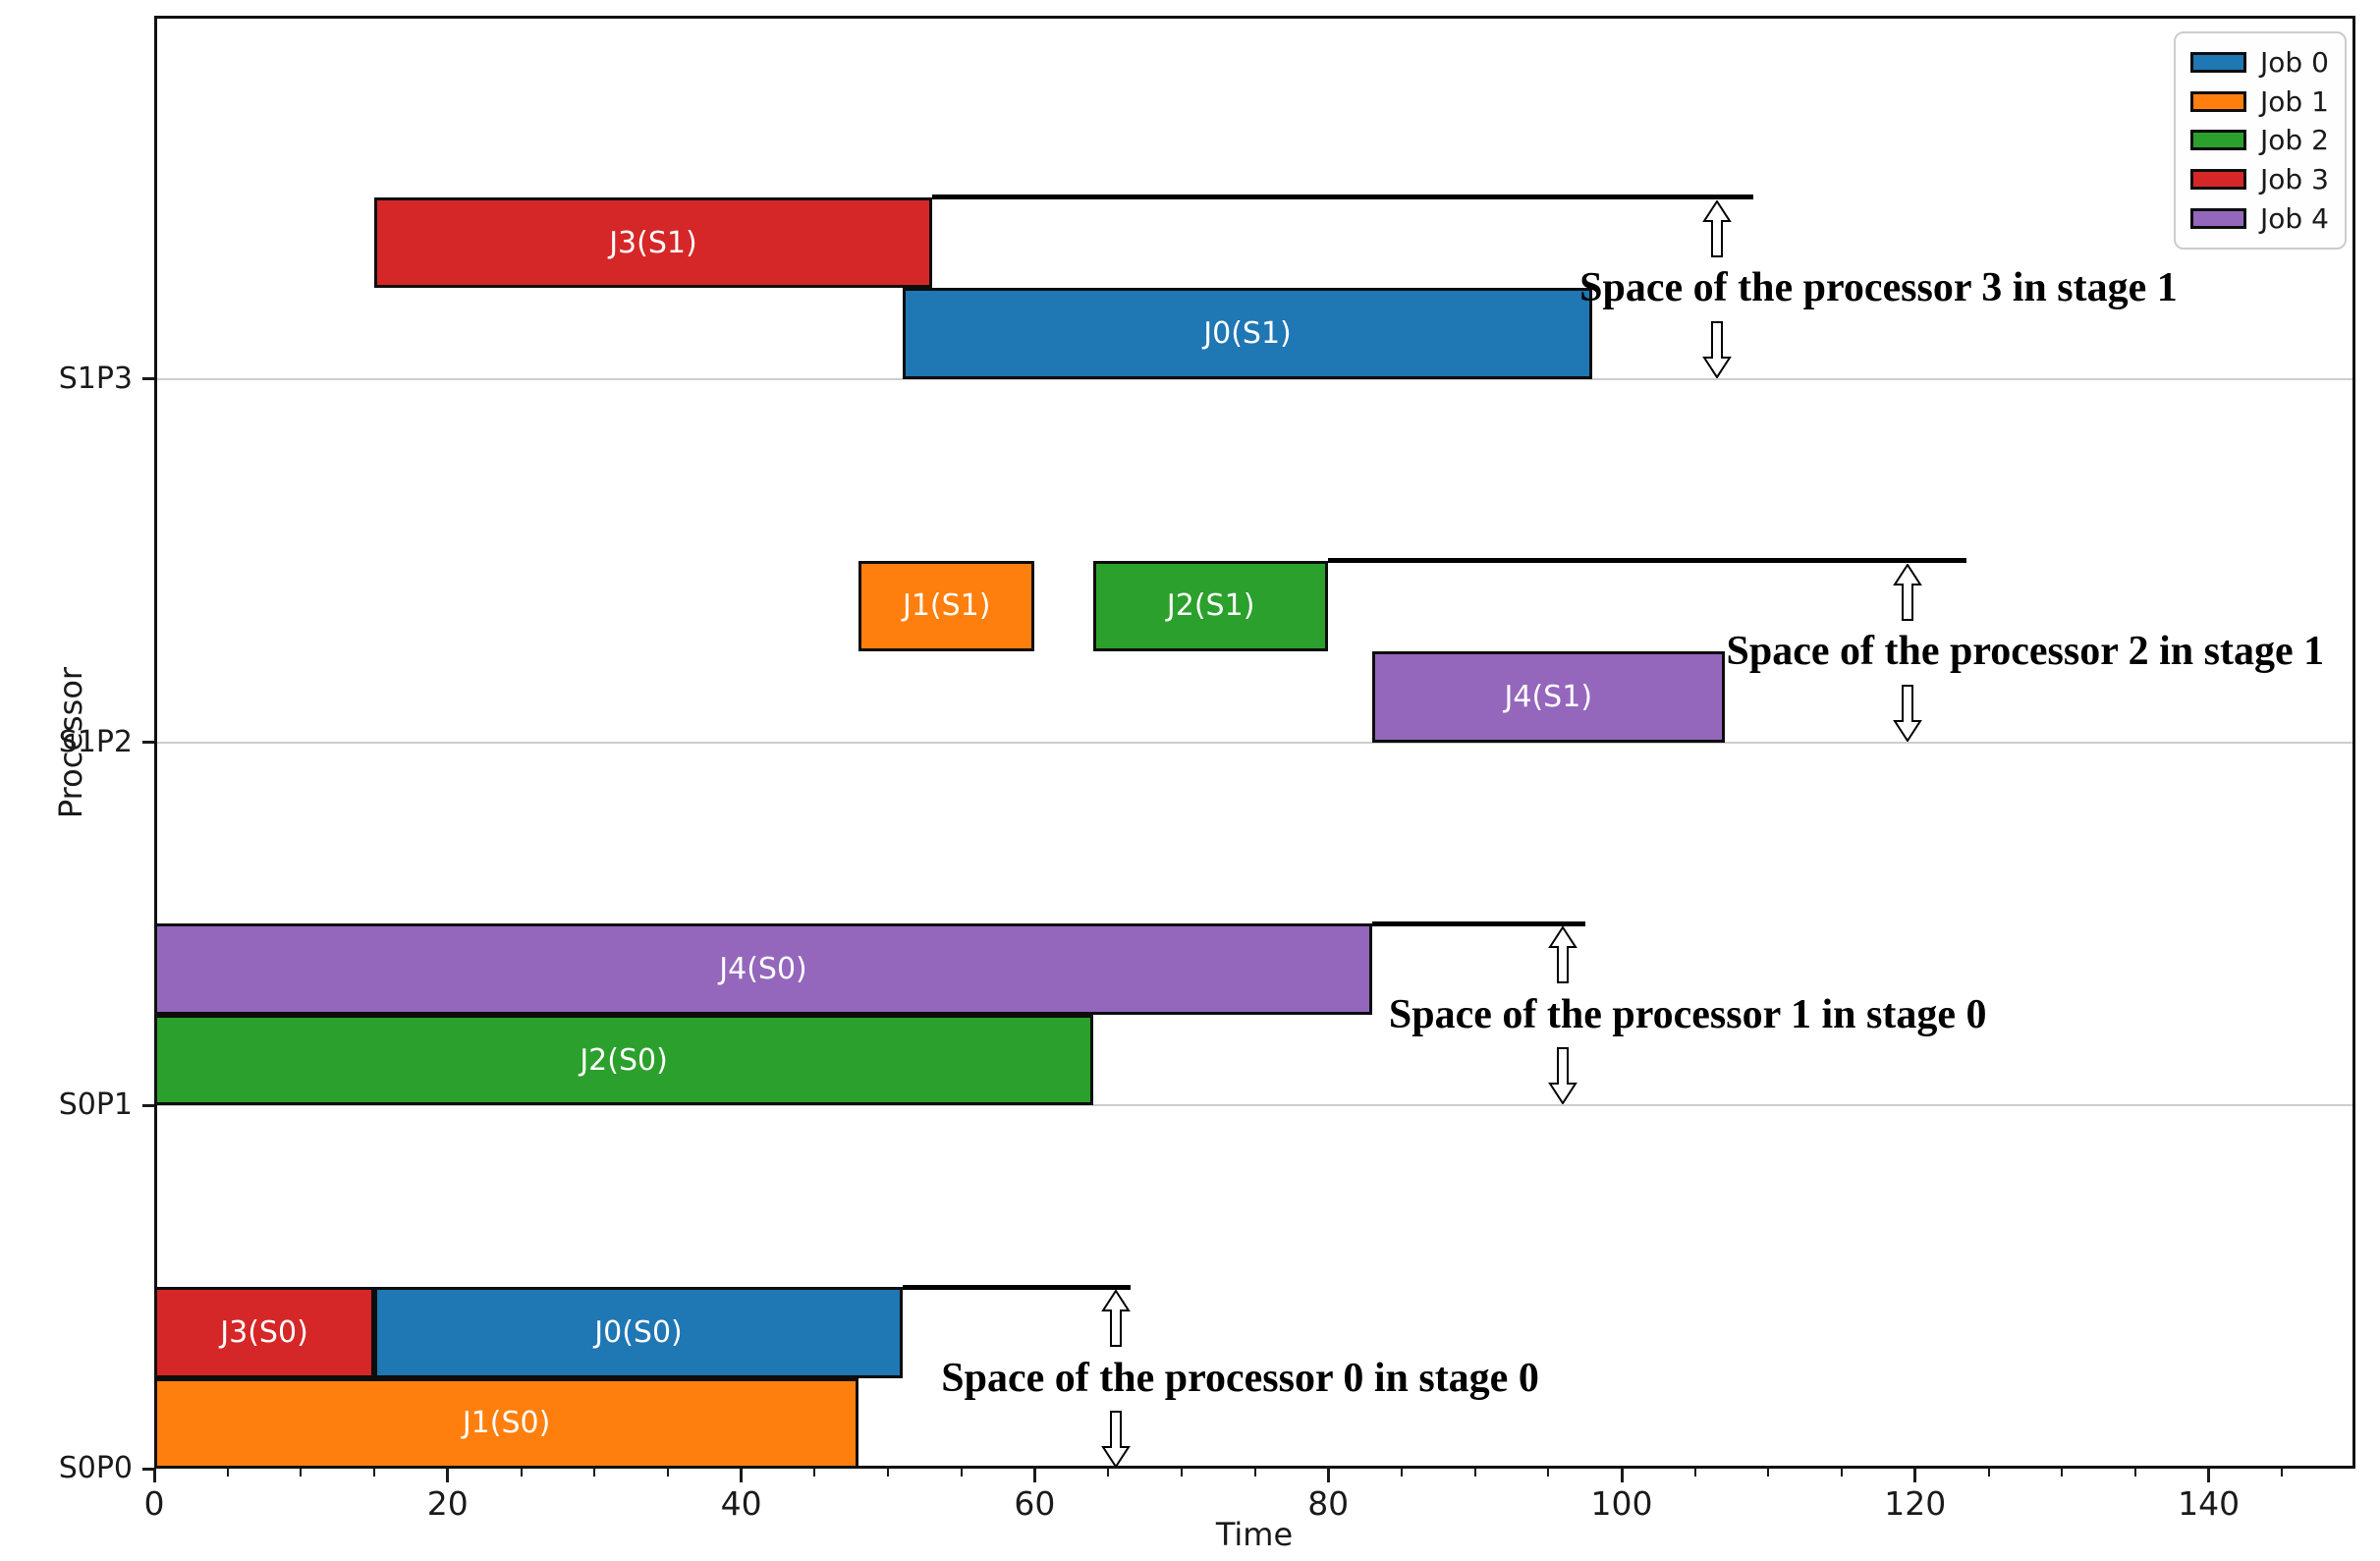 The width and height of the screenshot is (2380, 1561). I want to click on y-tick-label: S1P3, so click(95, 378).